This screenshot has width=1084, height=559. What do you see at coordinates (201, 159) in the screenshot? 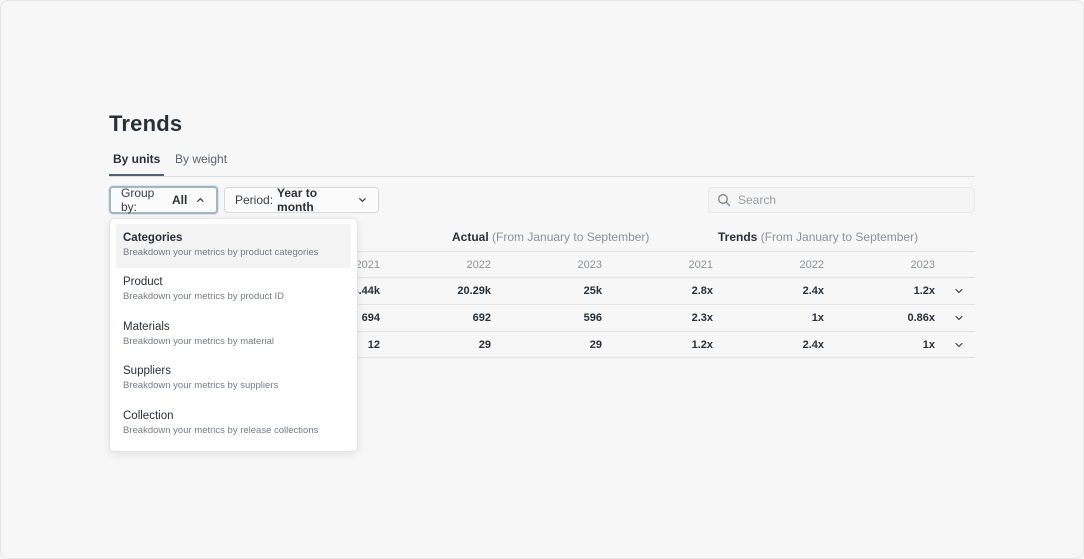
I see `tab-by-weight: By weight` at bounding box center [201, 159].